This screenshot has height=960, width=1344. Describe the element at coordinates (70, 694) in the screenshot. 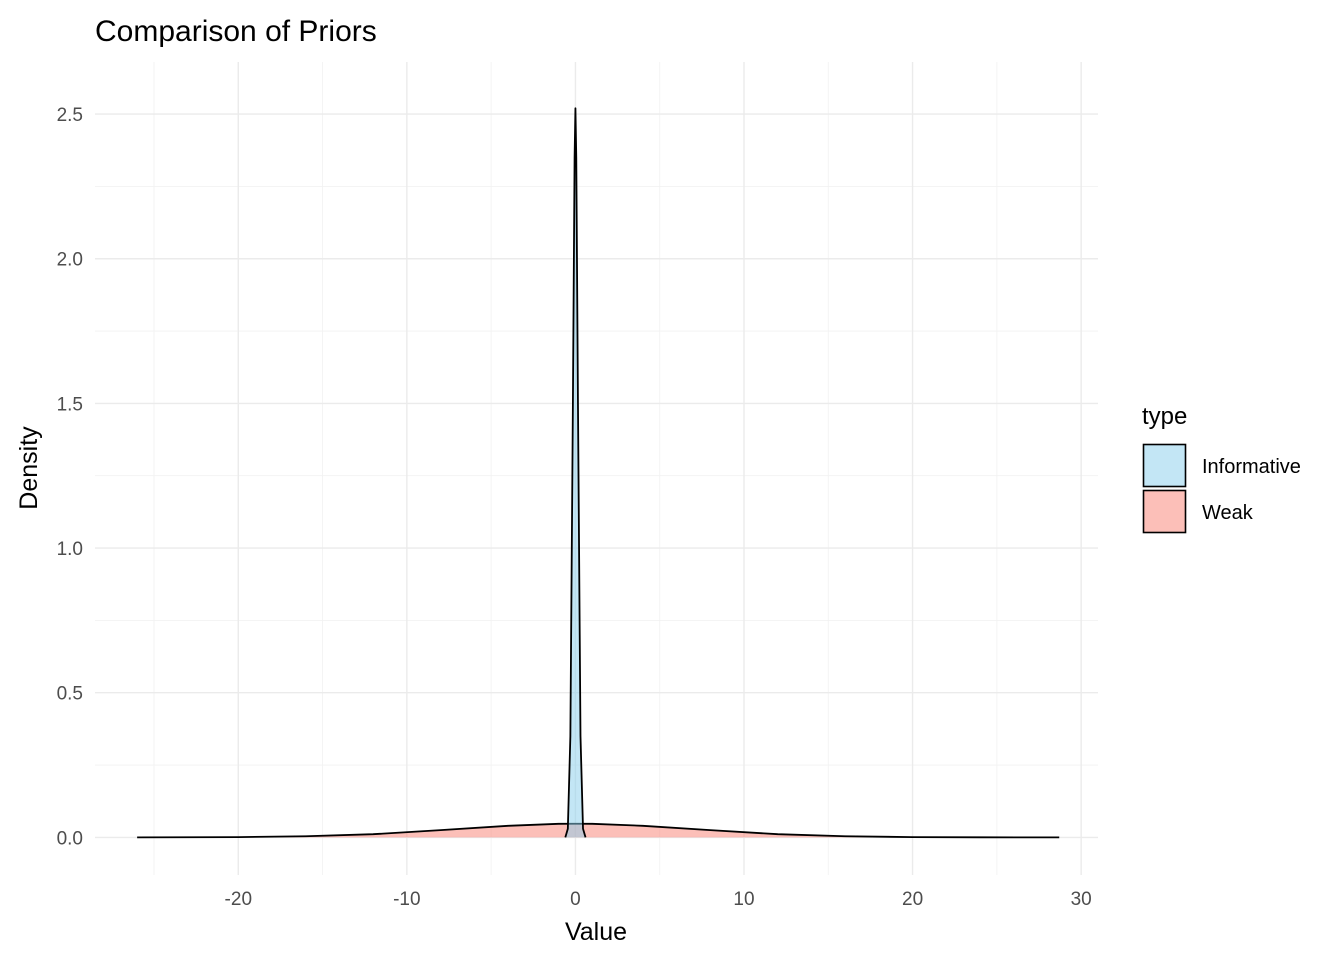

I see `y-tick-label: 0.5` at that location.